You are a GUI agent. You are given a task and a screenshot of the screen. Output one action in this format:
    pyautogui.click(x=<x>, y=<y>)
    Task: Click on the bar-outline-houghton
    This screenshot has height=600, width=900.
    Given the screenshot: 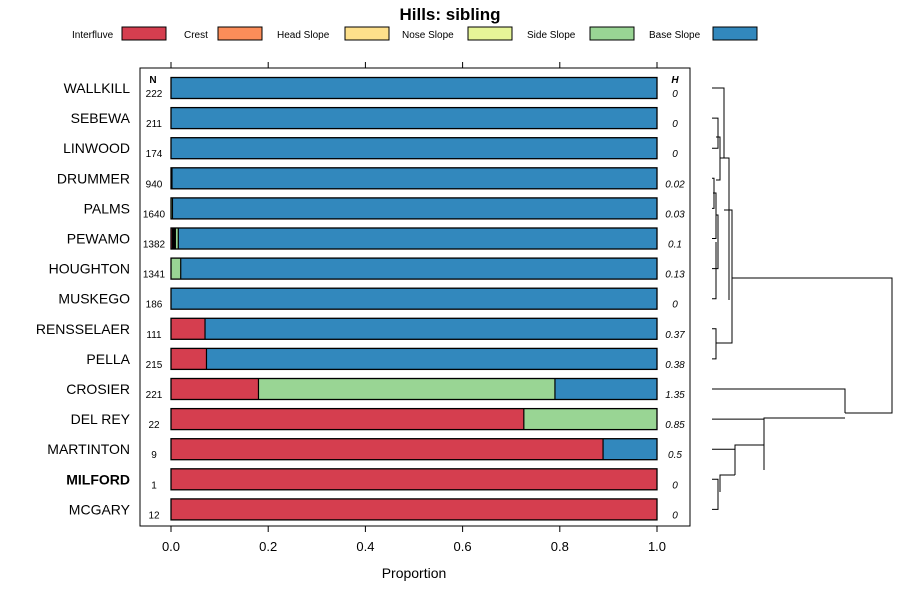 What is the action you would take?
    pyautogui.click(x=414, y=268)
    